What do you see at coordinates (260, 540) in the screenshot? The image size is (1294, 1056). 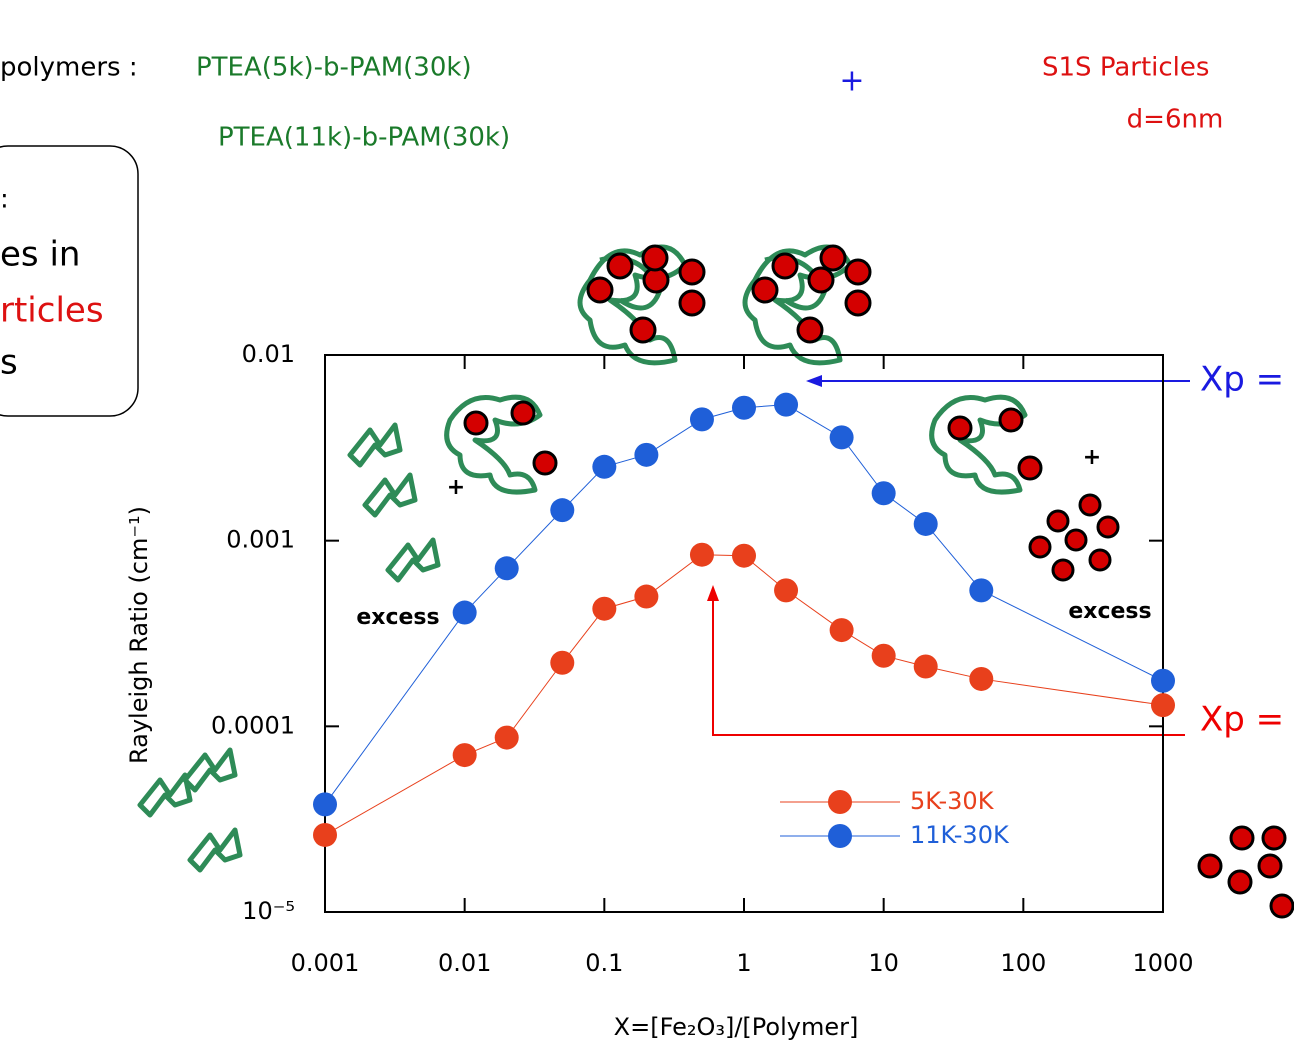 I see `y-tick-label: 0.001` at bounding box center [260, 540].